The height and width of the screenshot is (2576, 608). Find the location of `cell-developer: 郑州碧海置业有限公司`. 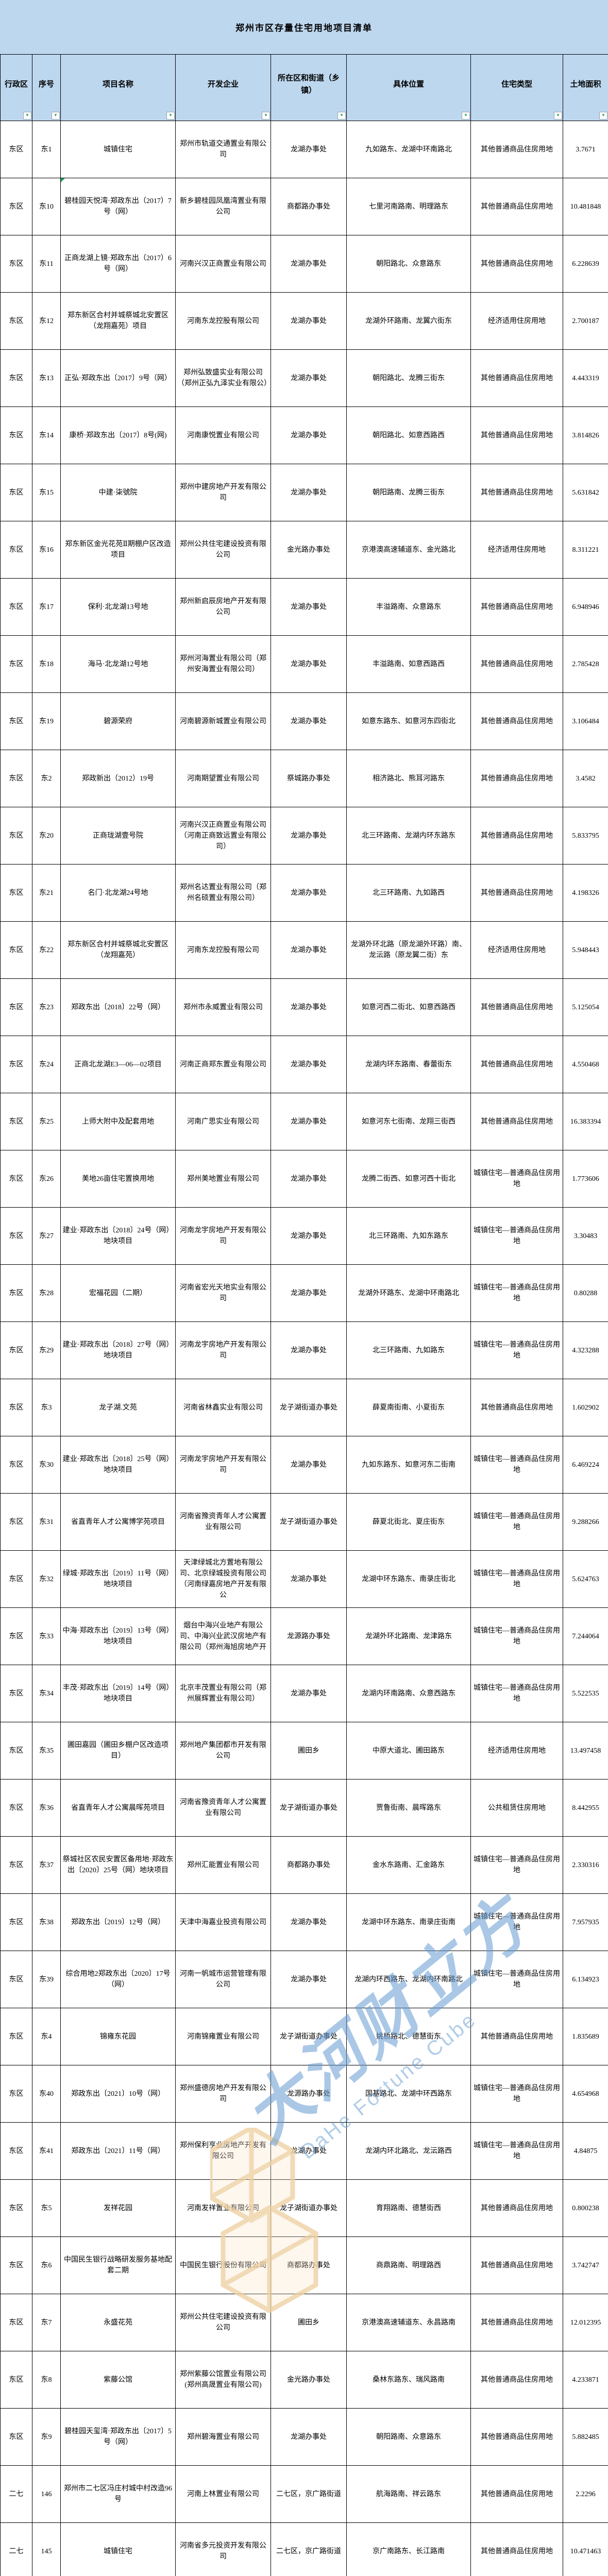

cell-developer: 郑州碧海置业有限公司 is located at coordinates (223, 2437).